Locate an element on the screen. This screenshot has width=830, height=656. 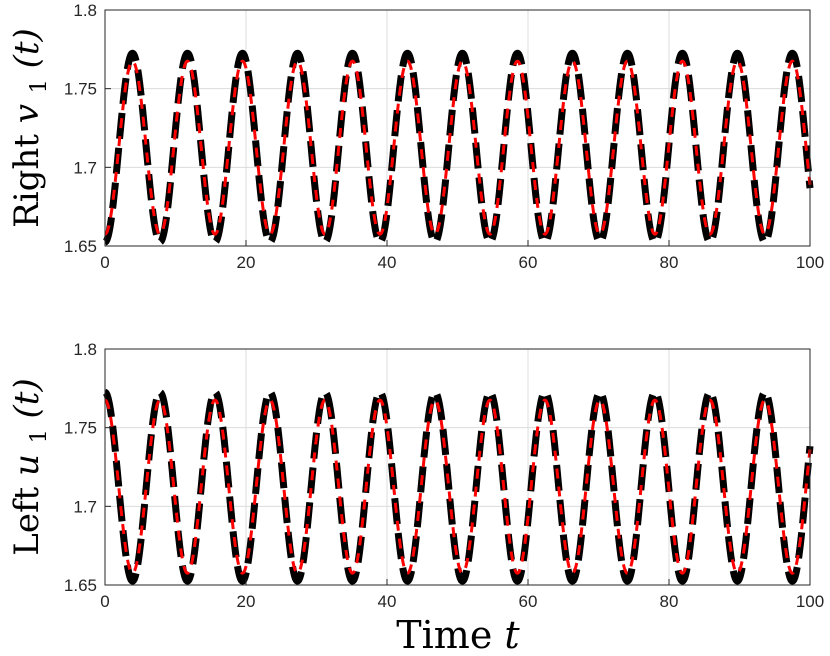
top-x-tick-label: 100 is located at coordinates (810, 262).